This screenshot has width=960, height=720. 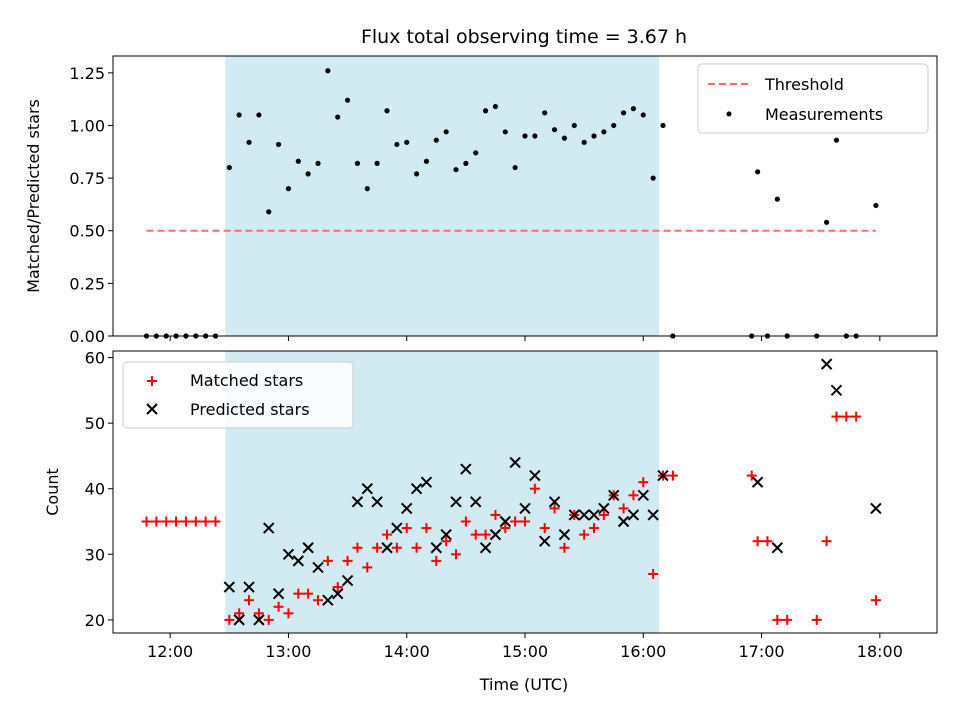 What do you see at coordinates (524, 37) in the screenshot?
I see `chart-title: Flux total observing time = 3.67 h` at bounding box center [524, 37].